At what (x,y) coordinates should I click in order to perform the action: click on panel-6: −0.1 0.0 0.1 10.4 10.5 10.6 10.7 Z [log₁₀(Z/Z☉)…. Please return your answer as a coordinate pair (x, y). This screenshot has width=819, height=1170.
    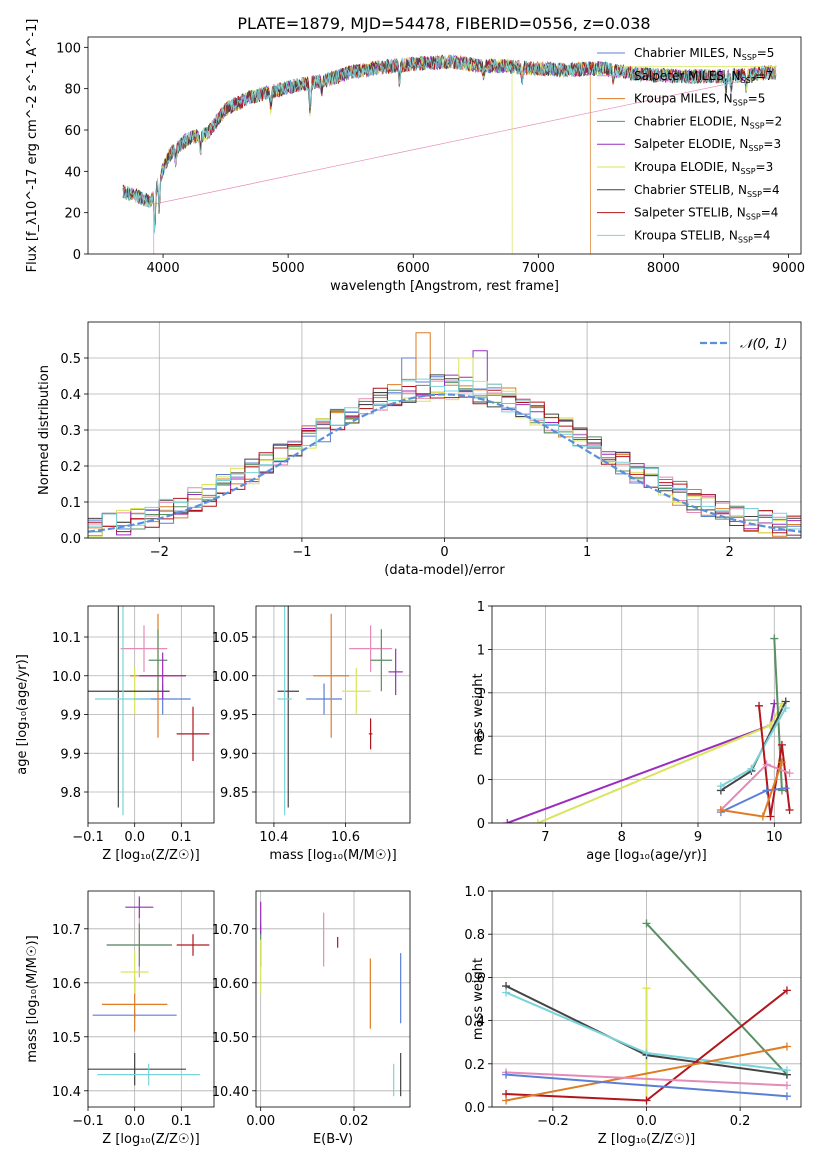
    Looking at the image, I should click on (120, 1018).